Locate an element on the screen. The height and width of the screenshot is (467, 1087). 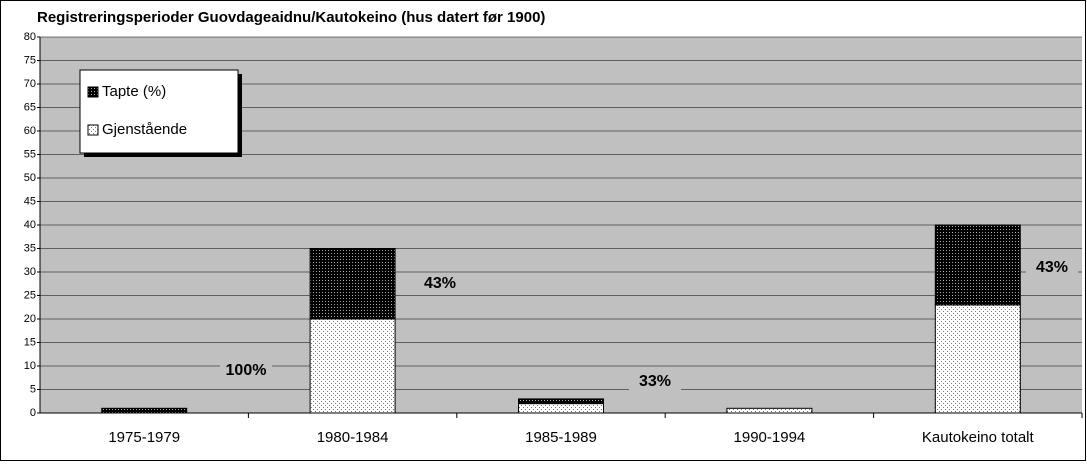
legend-box is located at coordinates (159, 111).